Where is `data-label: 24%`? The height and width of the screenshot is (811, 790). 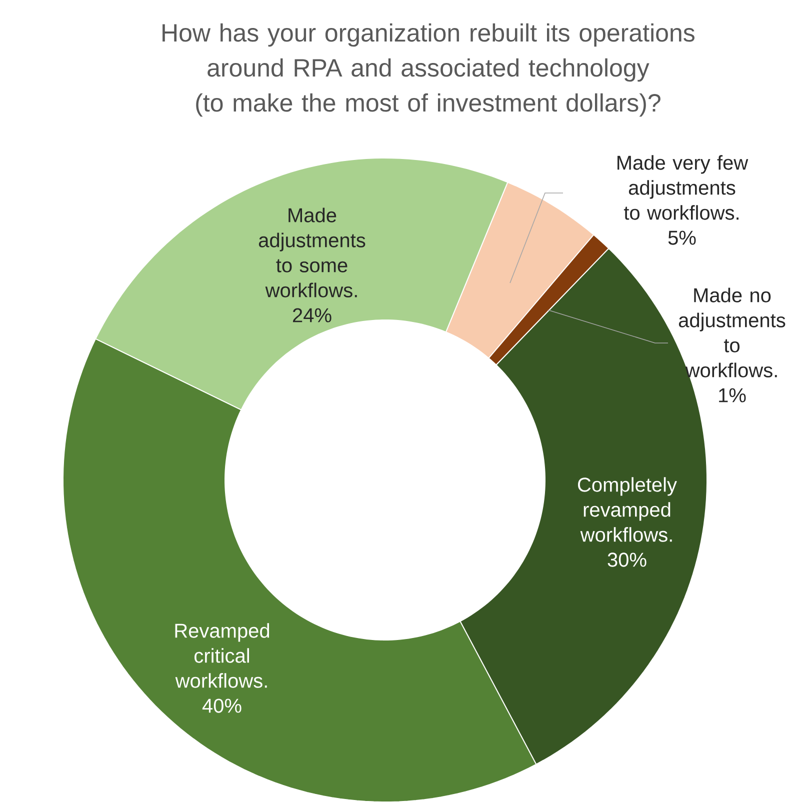 data-label: 24% is located at coordinates (312, 315).